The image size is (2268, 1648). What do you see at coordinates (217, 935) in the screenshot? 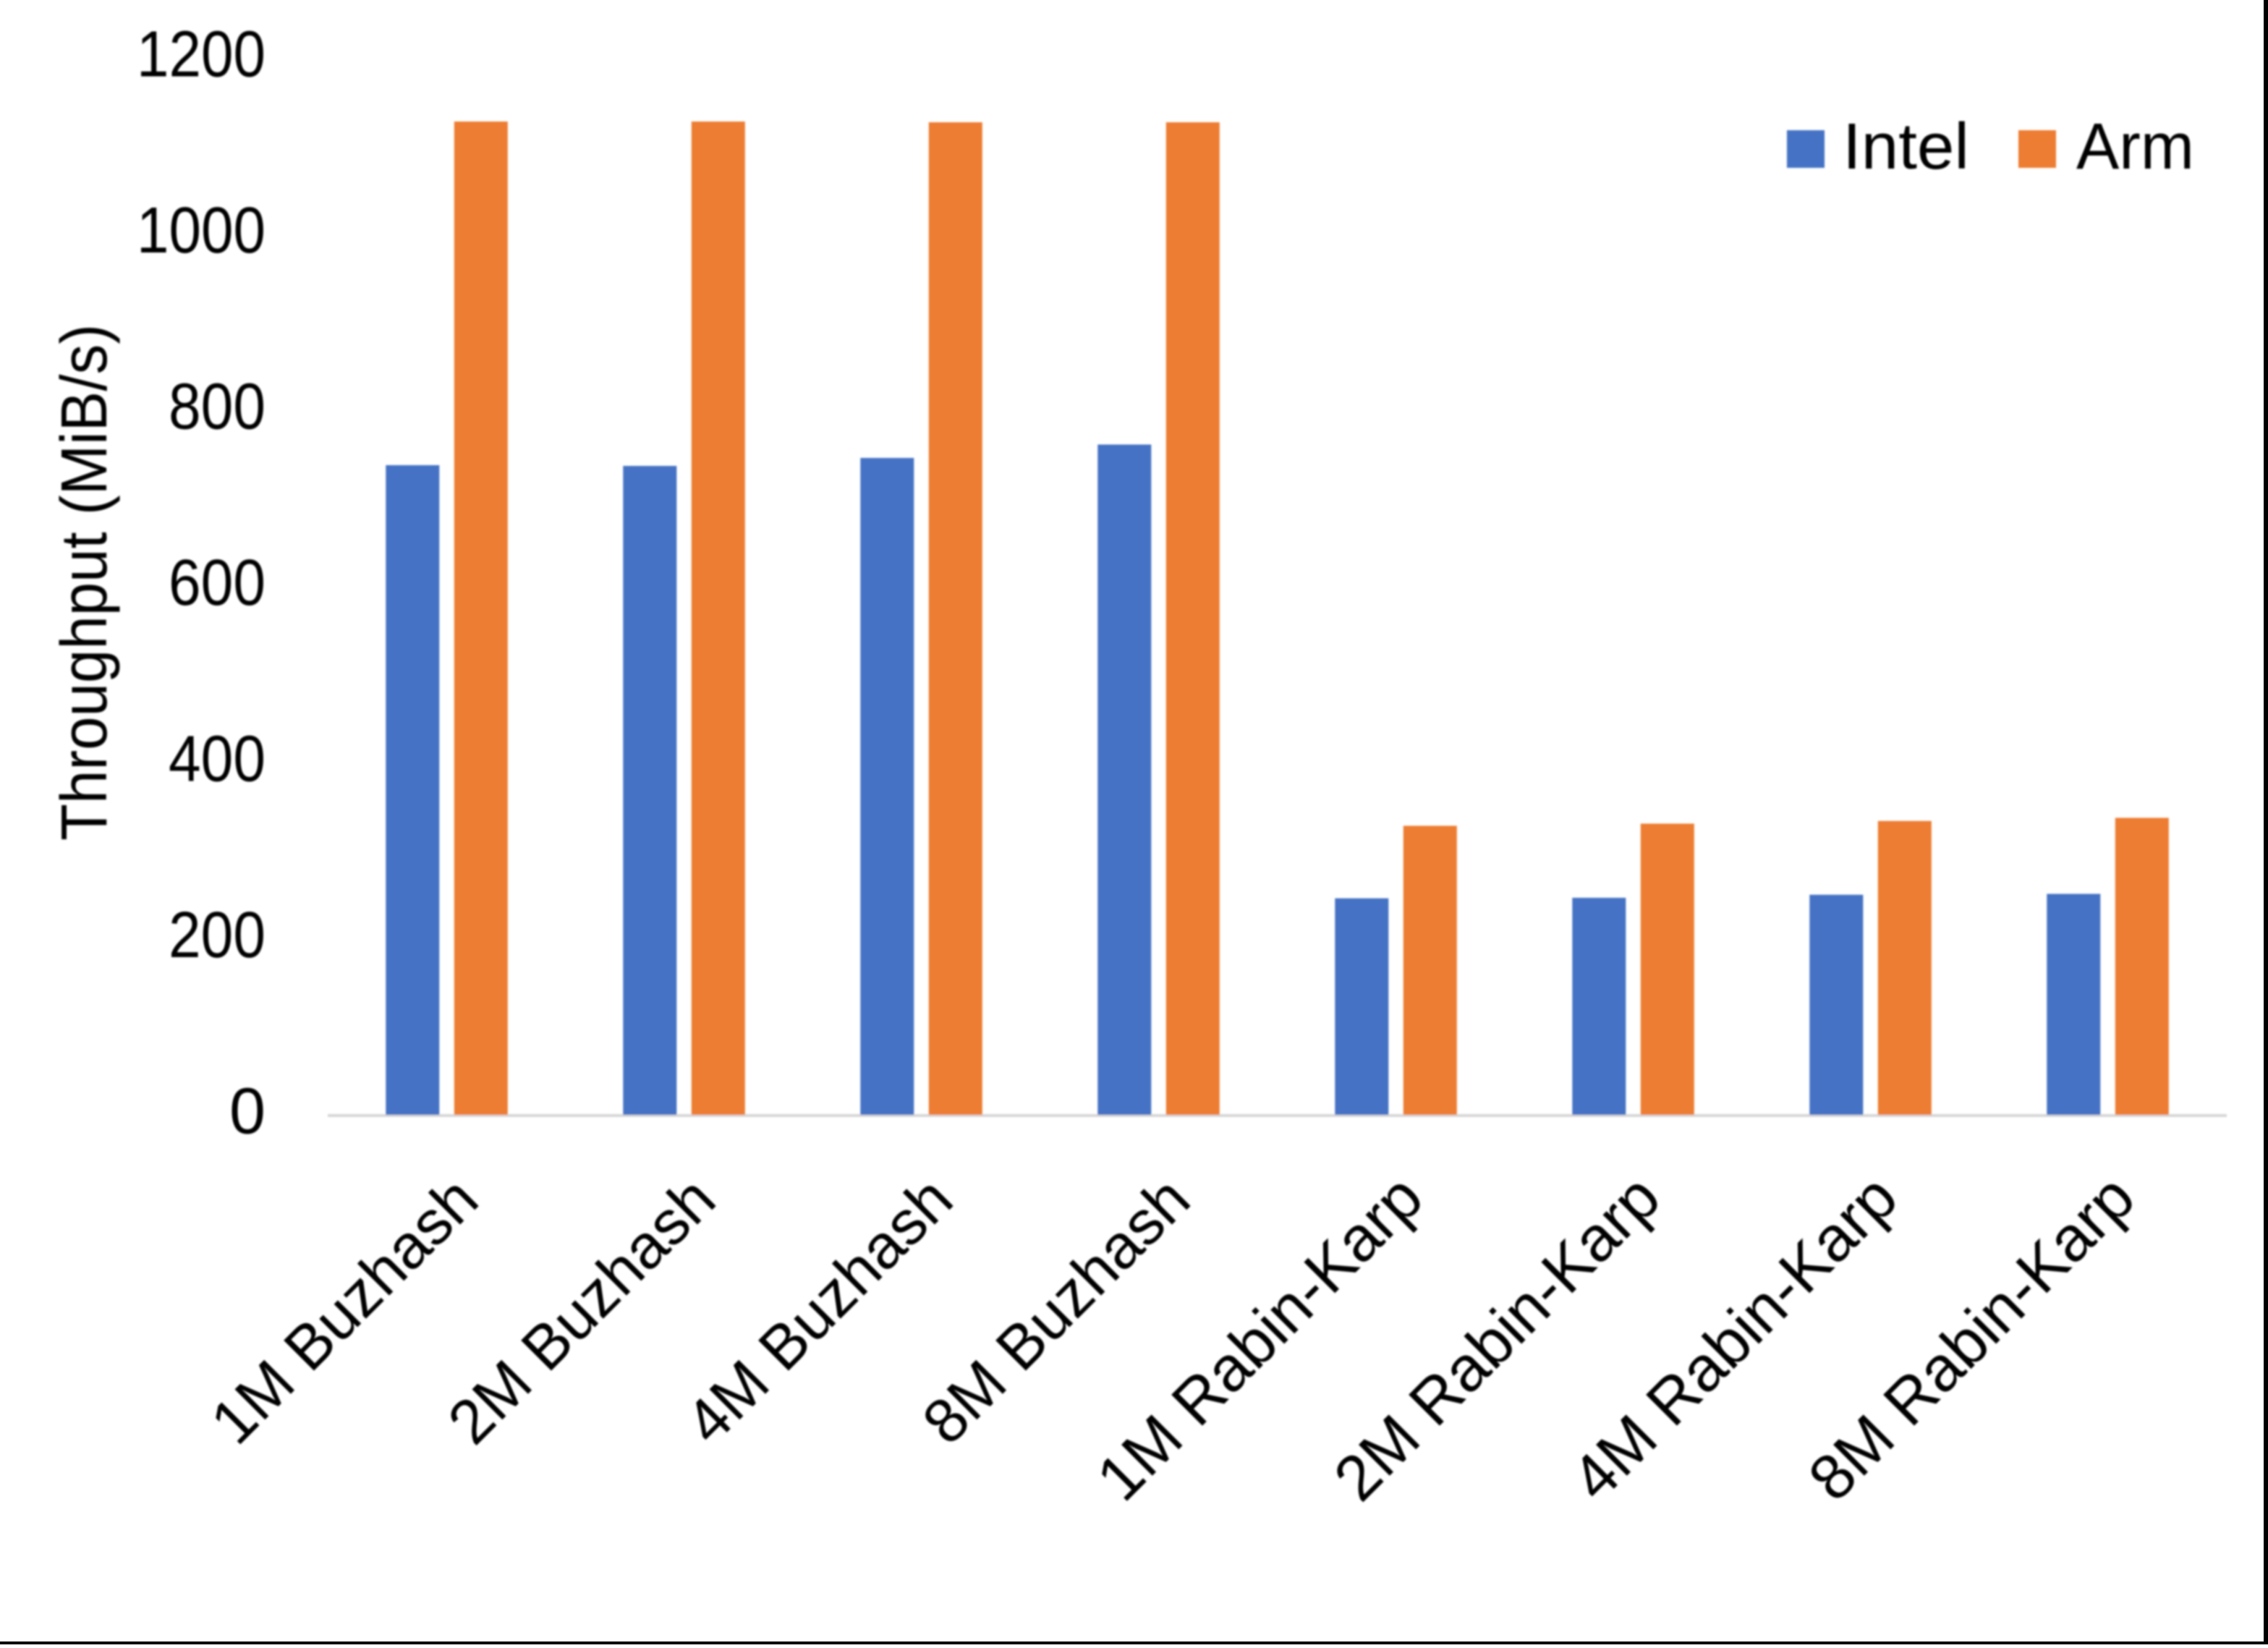
I see `svg-text: 200` at bounding box center [217, 935].